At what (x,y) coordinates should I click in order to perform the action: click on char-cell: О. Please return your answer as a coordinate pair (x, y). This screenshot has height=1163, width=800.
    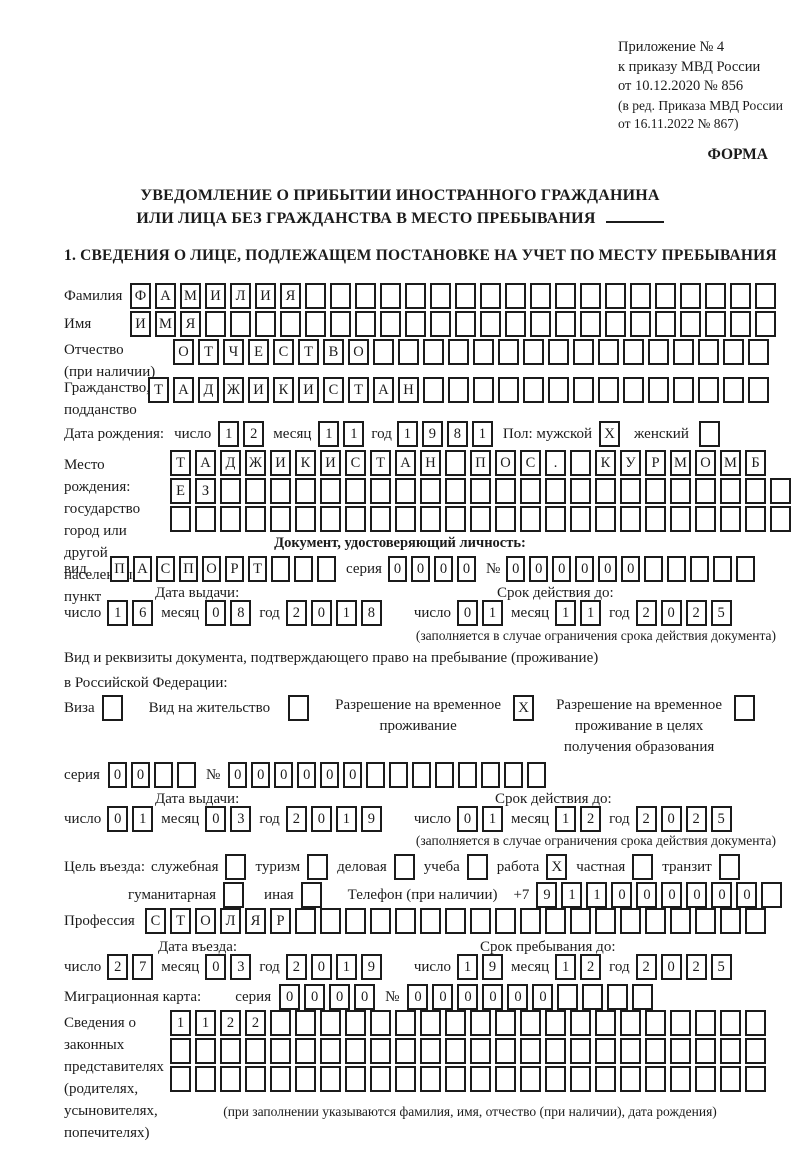
    Looking at the image, I should click on (358, 352).